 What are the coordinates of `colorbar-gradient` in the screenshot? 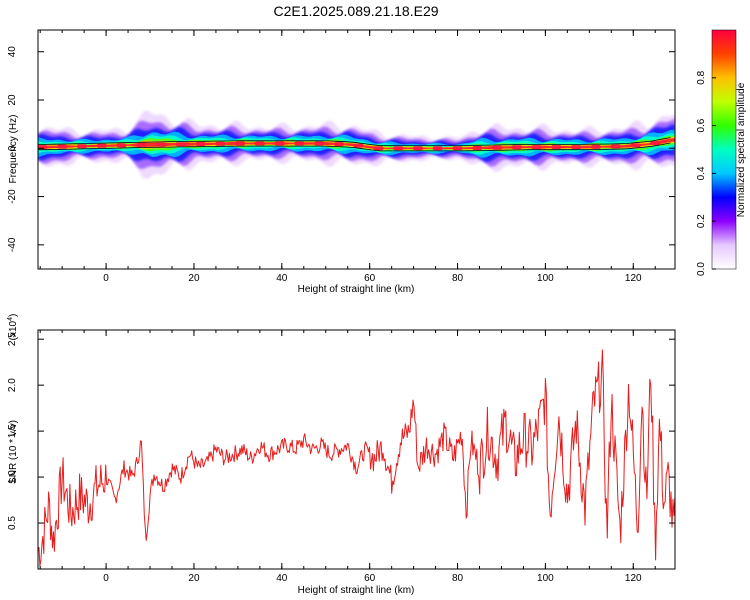 It's located at (724, 149).